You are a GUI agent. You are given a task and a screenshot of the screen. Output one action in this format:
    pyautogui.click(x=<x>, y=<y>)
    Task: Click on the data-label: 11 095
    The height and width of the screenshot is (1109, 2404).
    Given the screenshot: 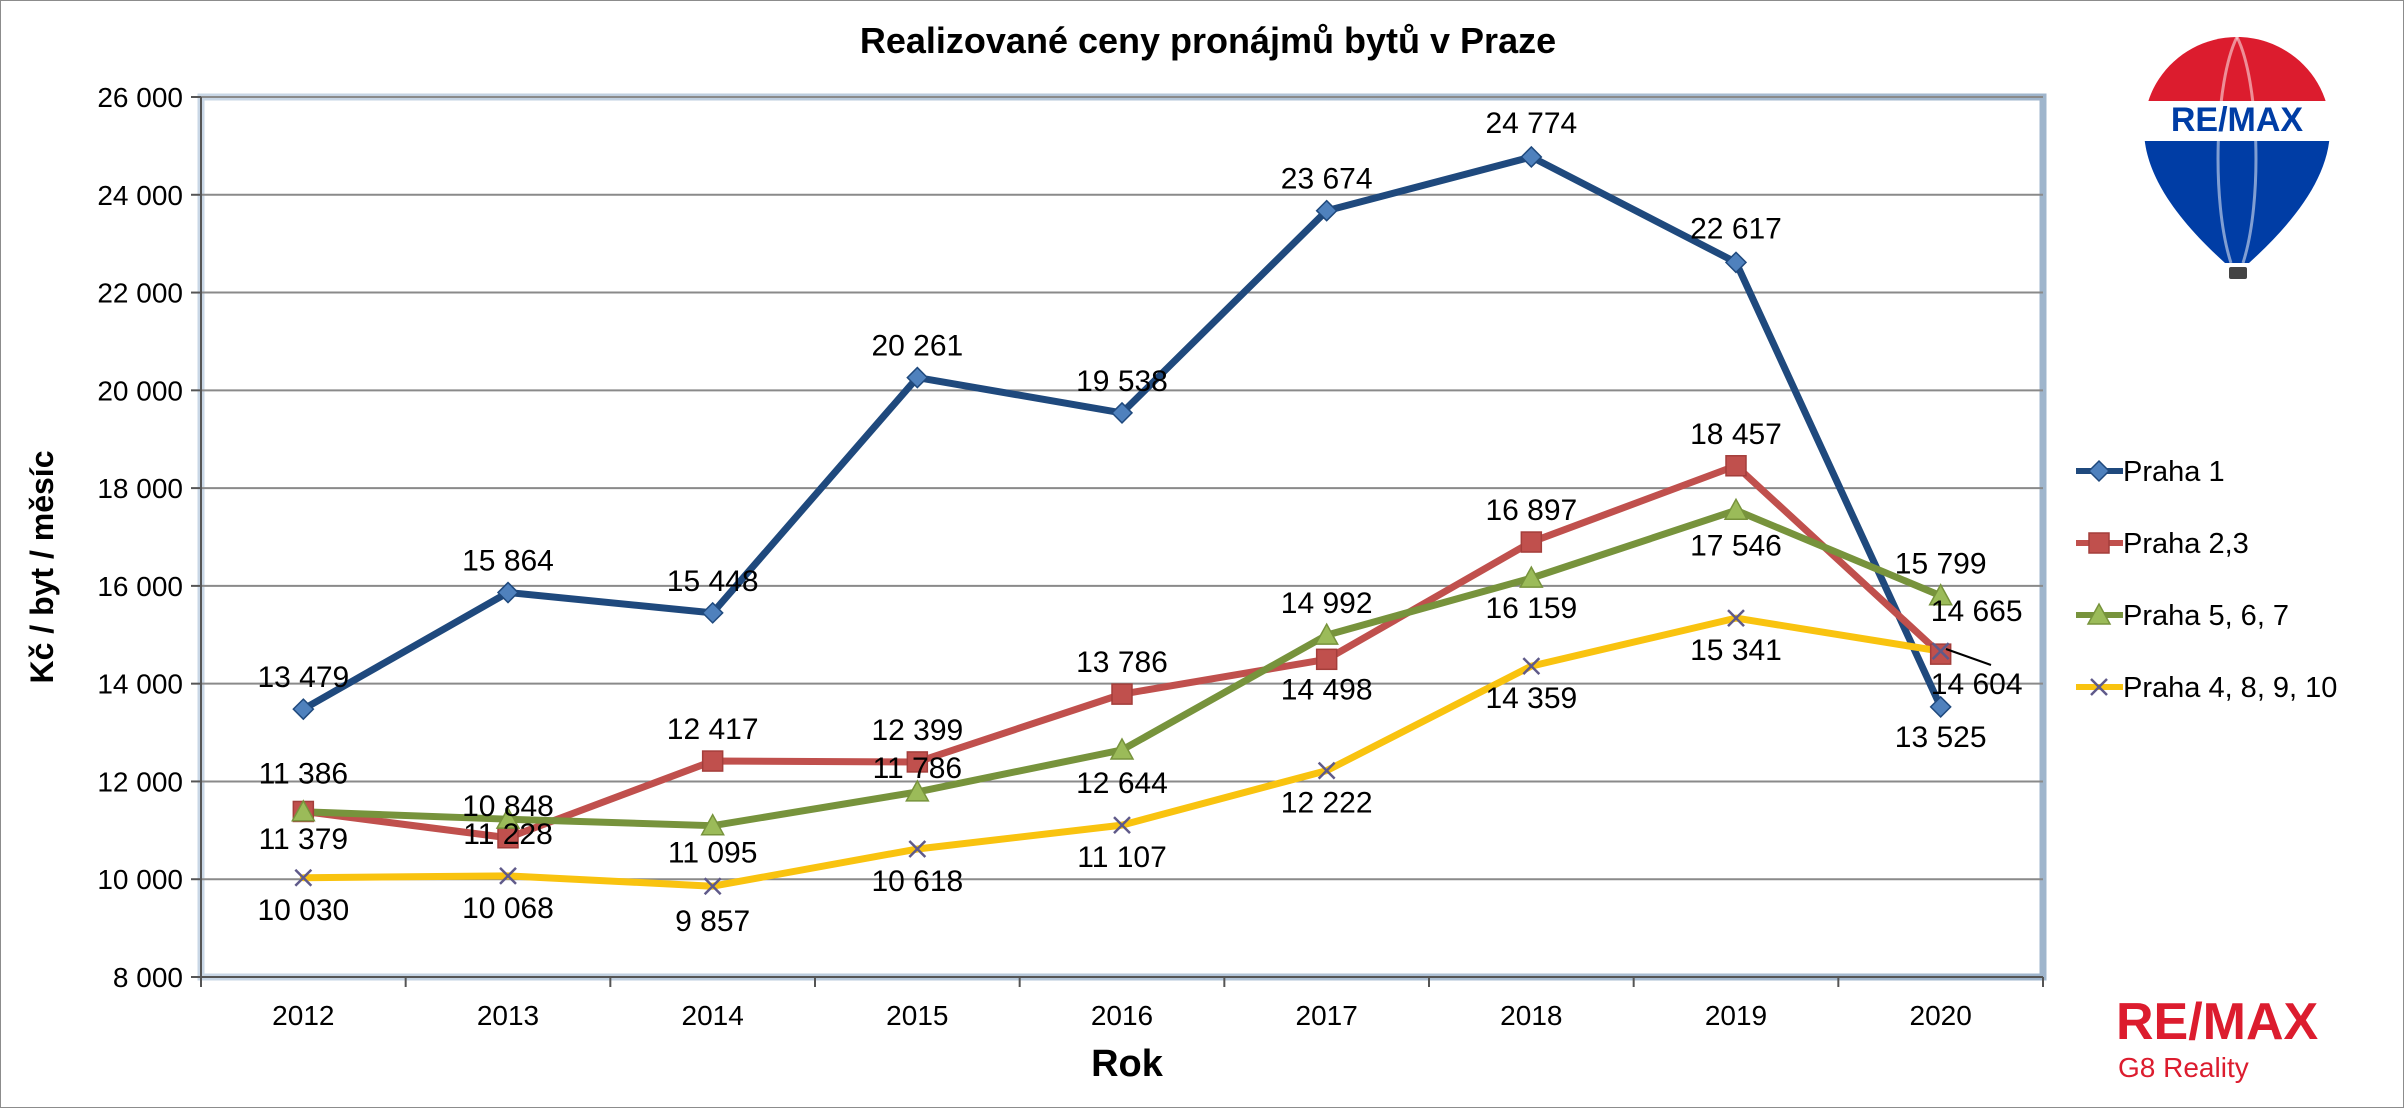 What is the action you would take?
    pyautogui.click(x=713, y=853)
    